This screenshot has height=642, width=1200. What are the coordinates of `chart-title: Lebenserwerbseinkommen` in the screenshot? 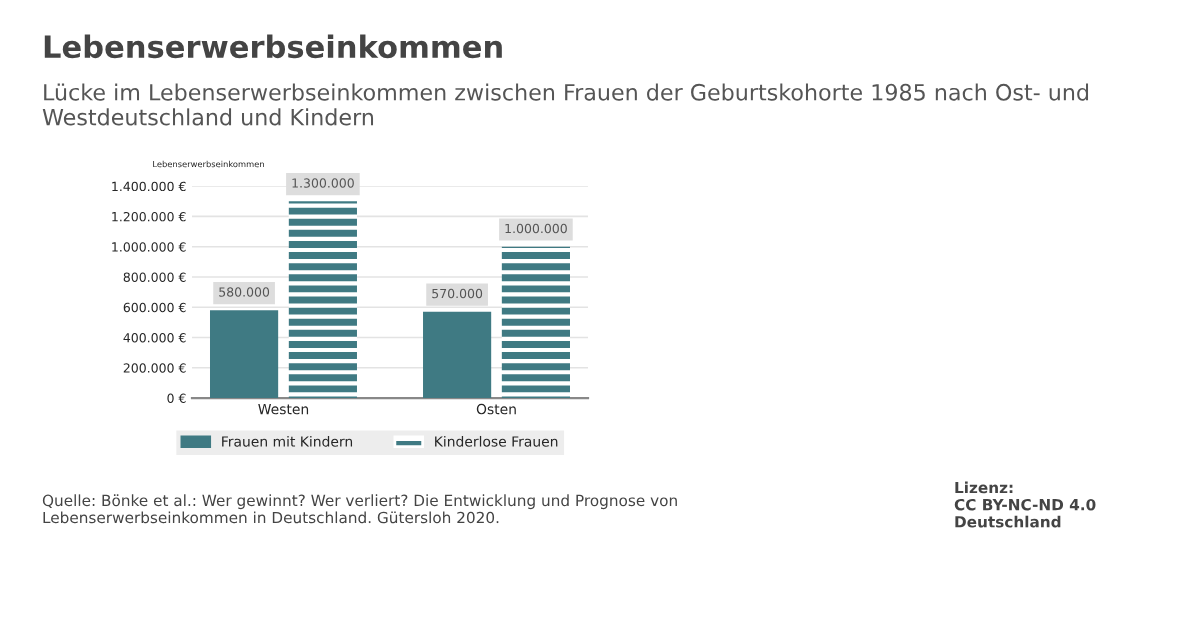 It's located at (273, 46).